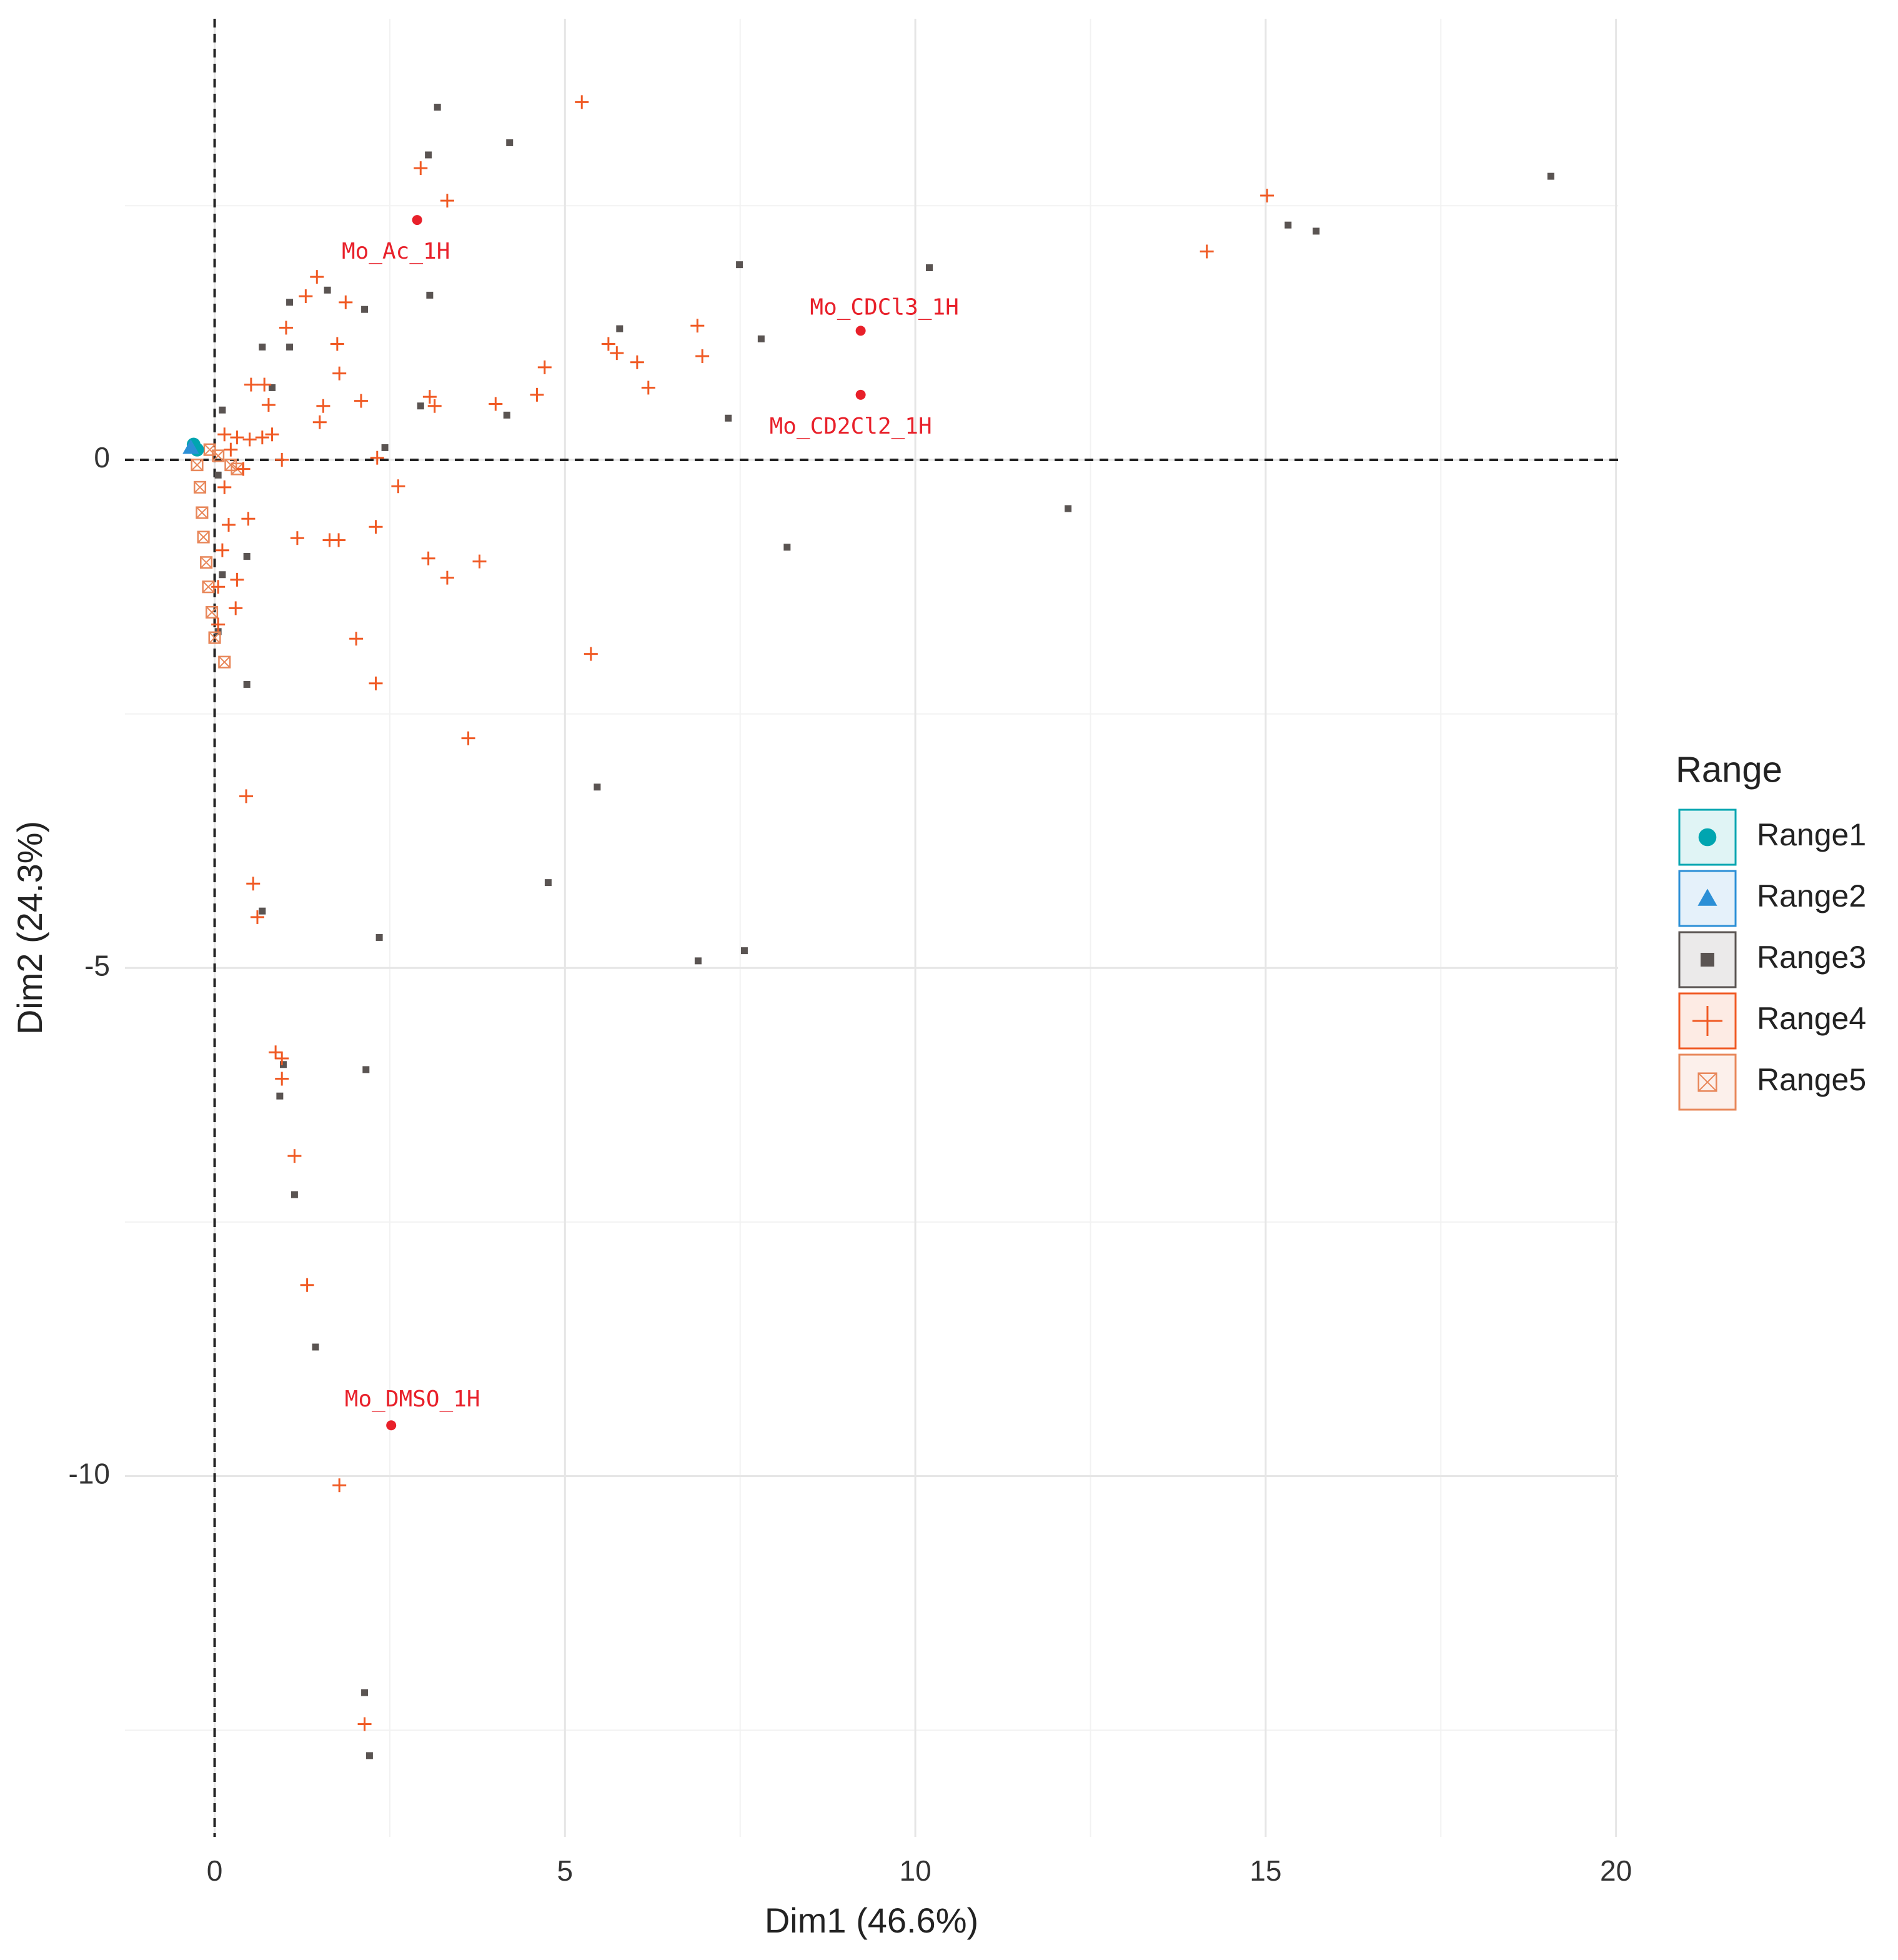  Describe the element at coordinates (884, 307) in the screenshot. I see `point-label: Mo_CDCl3_1H` at that location.